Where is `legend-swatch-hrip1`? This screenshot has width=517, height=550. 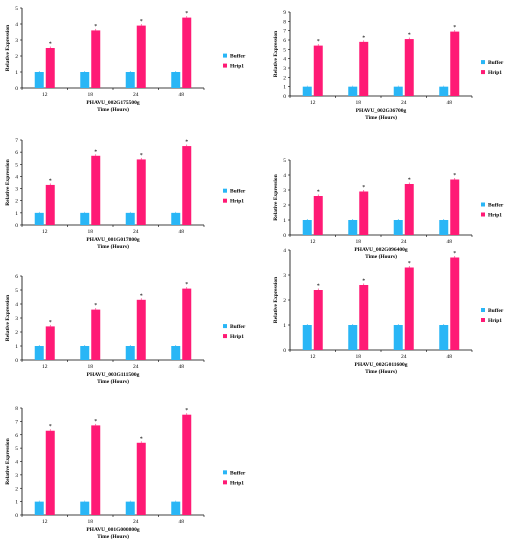
legend-swatch-hrip1 is located at coordinates (483, 72).